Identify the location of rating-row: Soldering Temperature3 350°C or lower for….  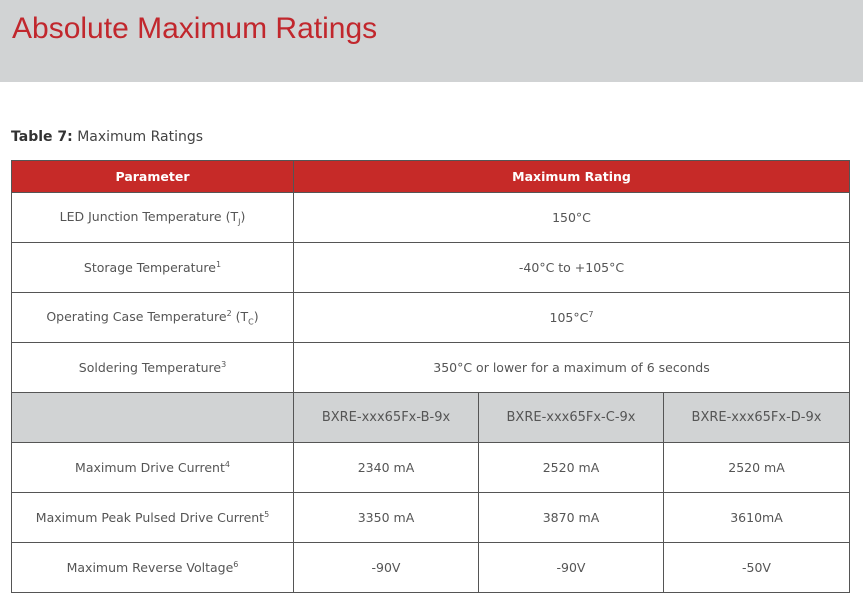
(431, 367).